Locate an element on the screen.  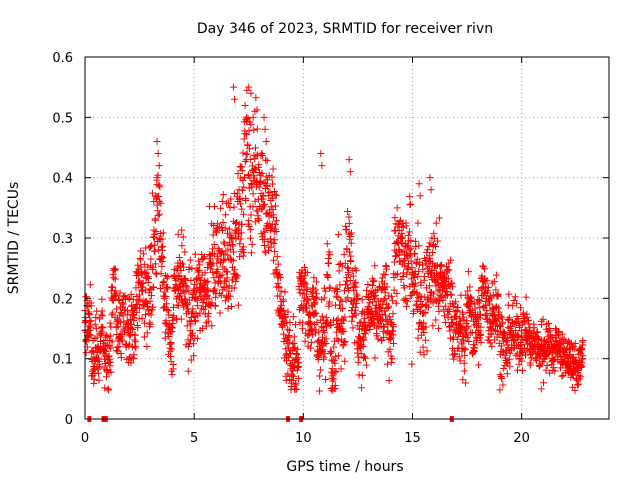
y-tick-label: 0.4 is located at coordinates (62, 179).